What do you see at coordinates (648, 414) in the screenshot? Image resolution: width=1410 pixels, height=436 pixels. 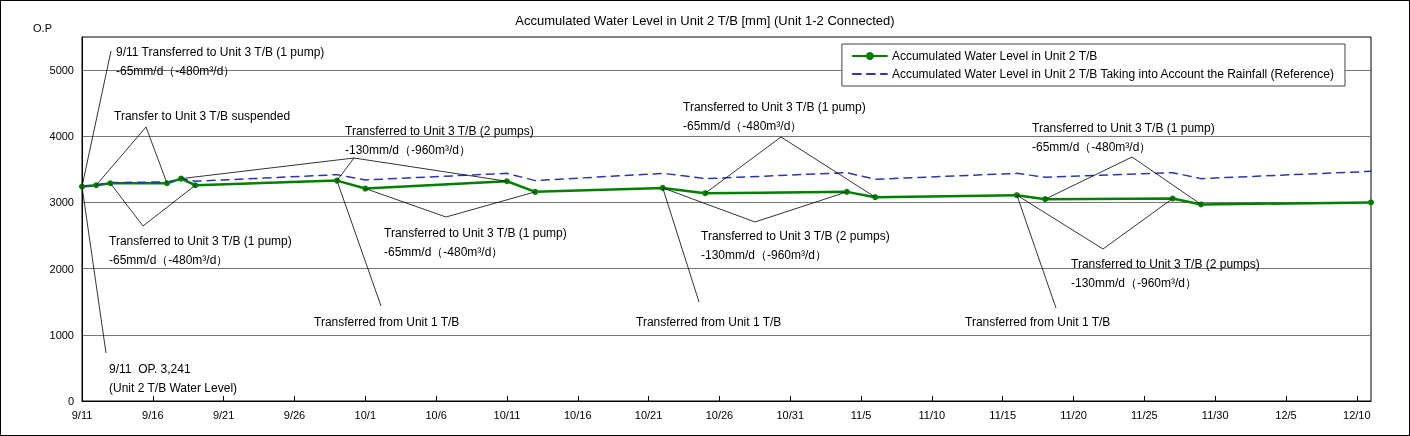 I see `x-tick-label: 10/21` at bounding box center [648, 414].